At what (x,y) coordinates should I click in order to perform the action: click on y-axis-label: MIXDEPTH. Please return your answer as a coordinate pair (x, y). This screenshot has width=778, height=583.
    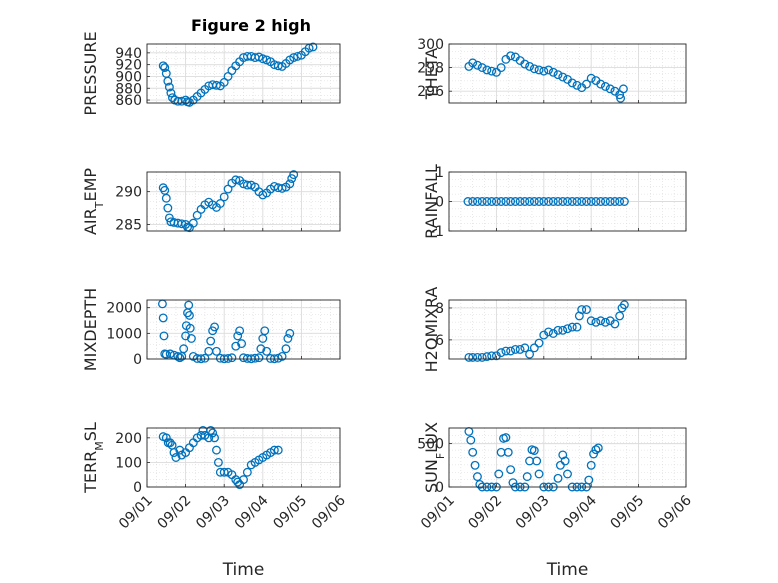
    Looking at the image, I should click on (90, 329).